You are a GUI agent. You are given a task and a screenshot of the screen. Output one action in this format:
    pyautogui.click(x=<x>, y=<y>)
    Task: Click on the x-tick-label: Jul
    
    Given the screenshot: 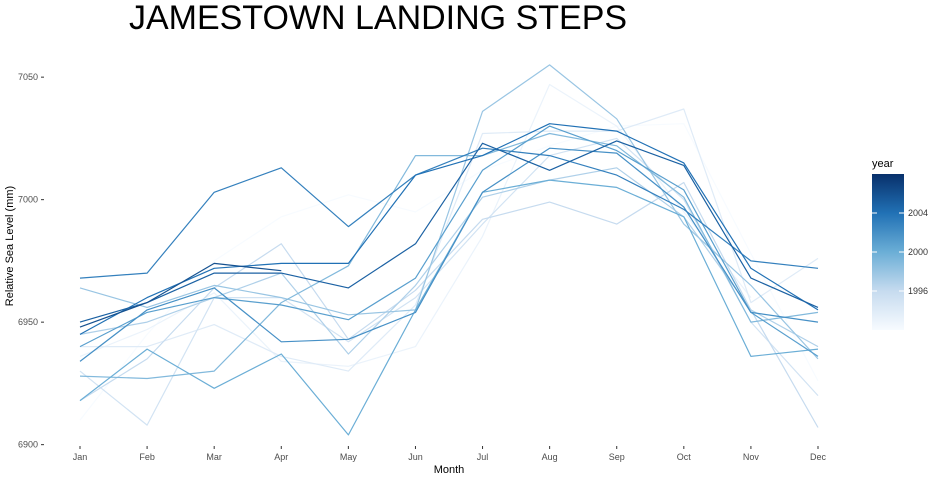 What is the action you would take?
    pyautogui.click(x=483, y=457)
    